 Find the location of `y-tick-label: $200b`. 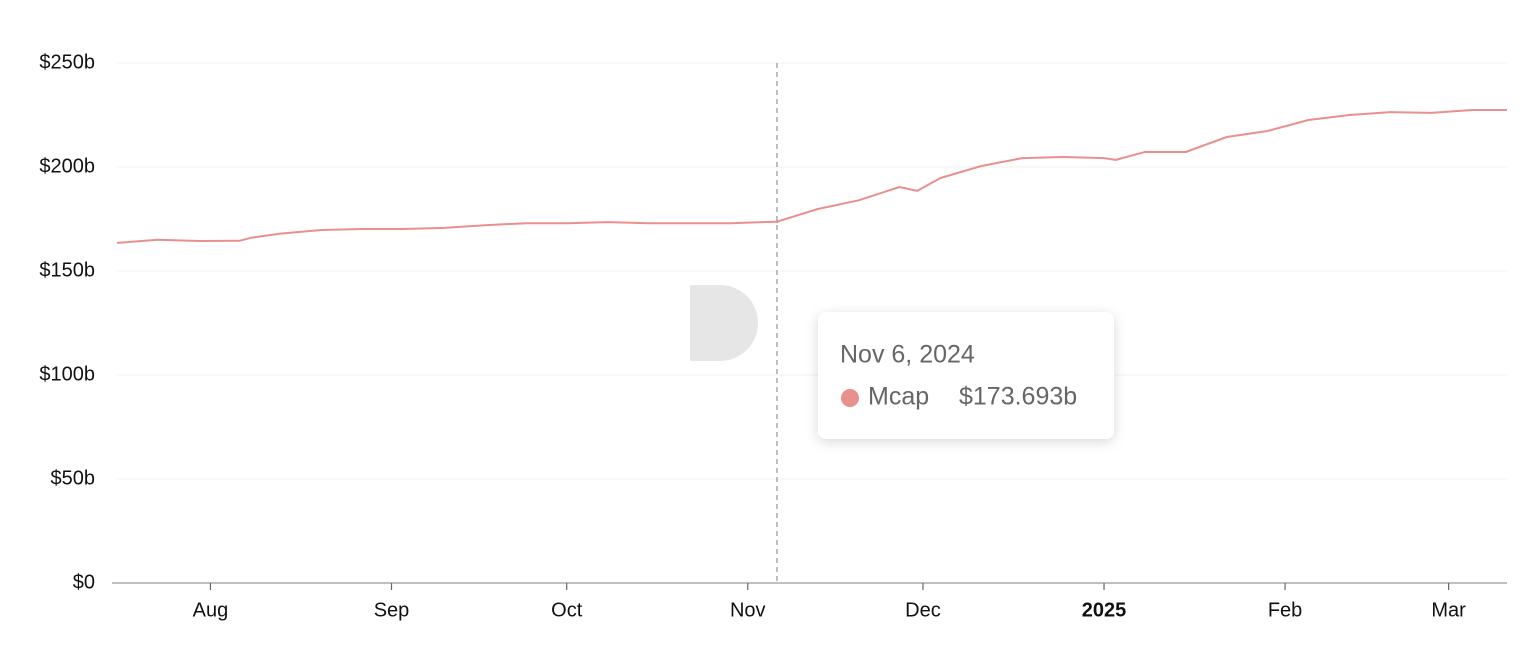

y-tick-label: $200b is located at coordinates (67, 166).